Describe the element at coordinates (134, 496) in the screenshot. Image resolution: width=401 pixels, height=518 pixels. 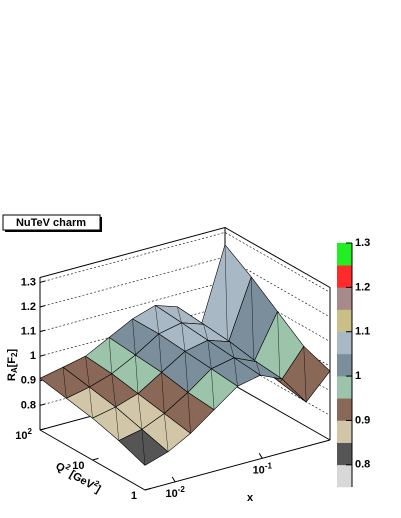
I see `y-tick-label: 1` at that location.